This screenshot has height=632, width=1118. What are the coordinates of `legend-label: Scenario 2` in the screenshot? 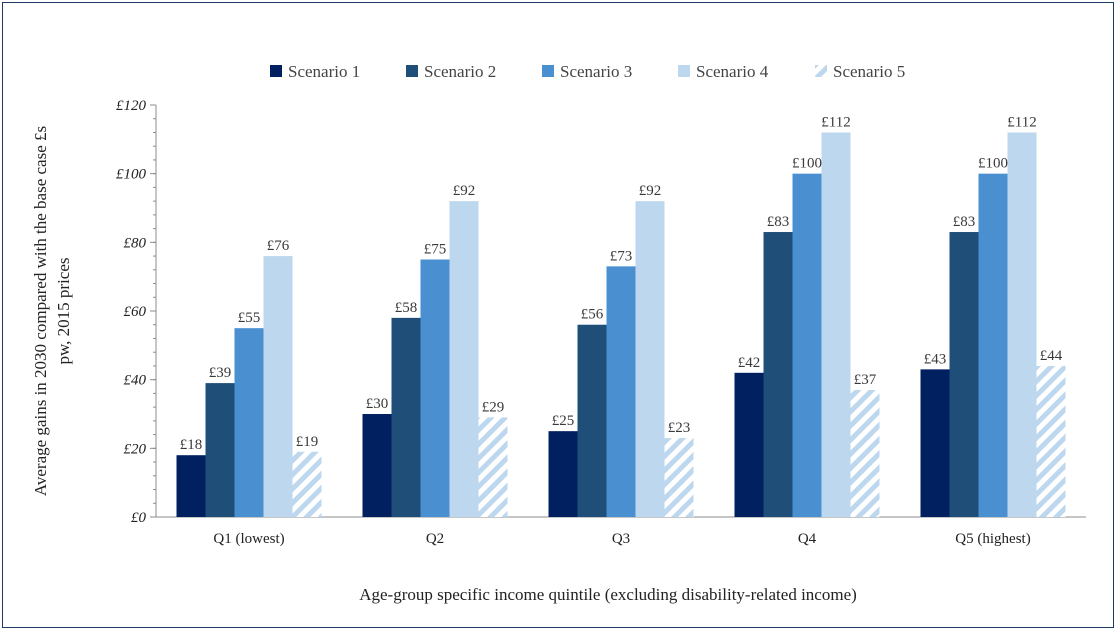 It's located at (460, 71).